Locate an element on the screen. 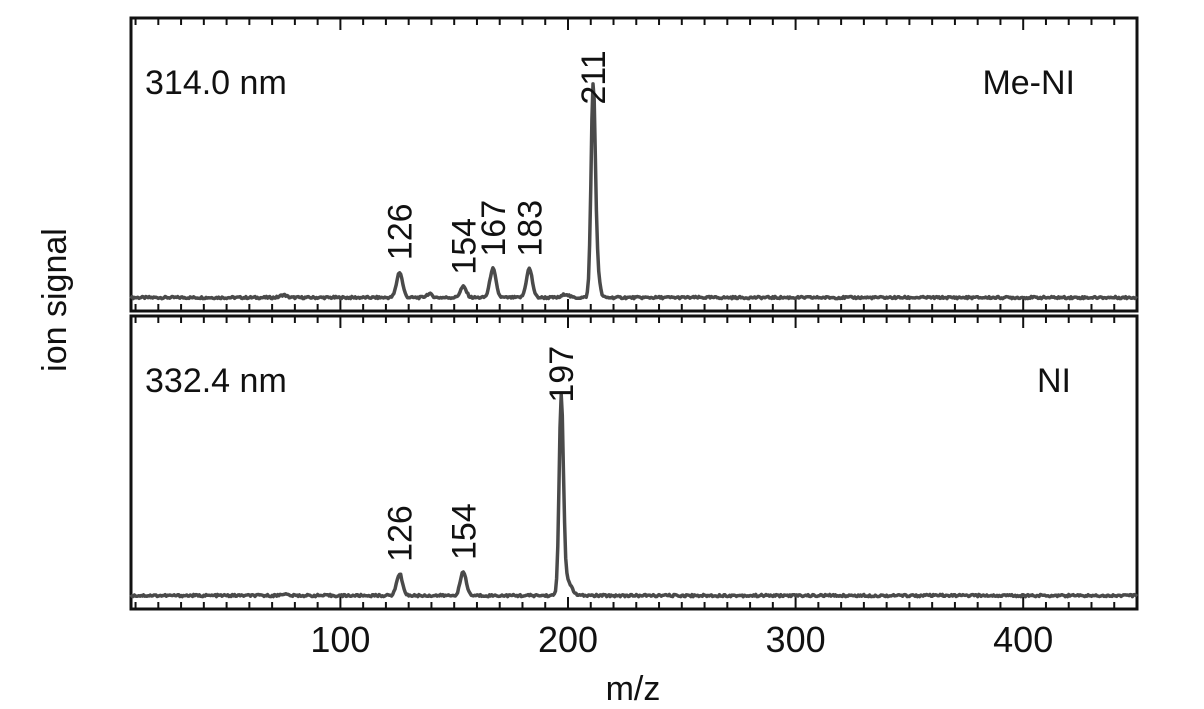 This screenshot has height=709, width=1204. x-tick-label: 400 is located at coordinates (1023, 639).